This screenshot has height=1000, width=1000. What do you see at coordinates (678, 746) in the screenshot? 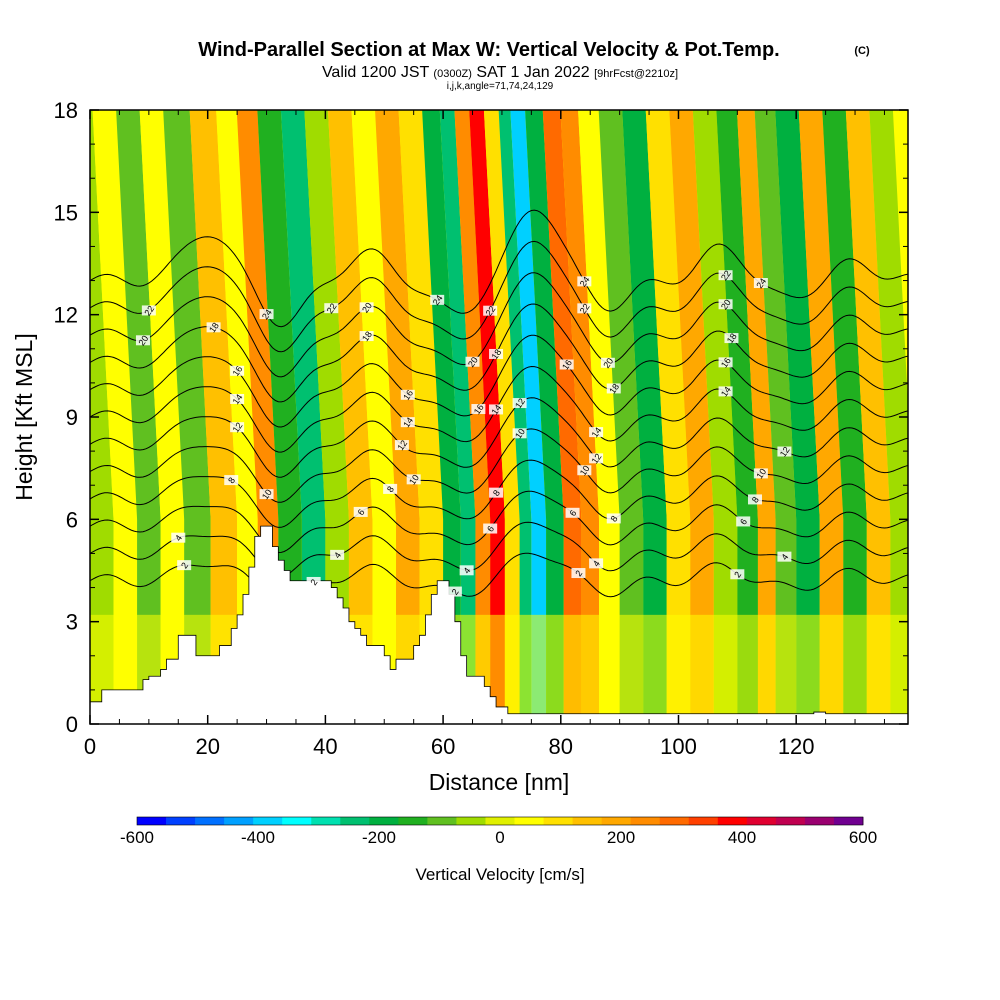
I see `x-tick-label: 100` at bounding box center [678, 746].